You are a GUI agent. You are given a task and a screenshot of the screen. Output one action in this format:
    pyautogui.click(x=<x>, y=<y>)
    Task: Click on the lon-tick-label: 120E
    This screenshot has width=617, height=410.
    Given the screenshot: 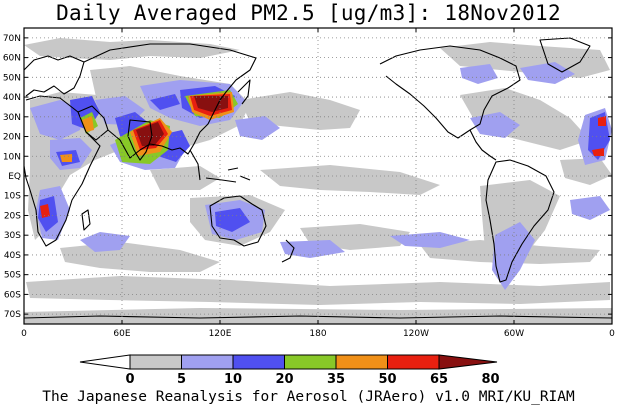 What is the action you would take?
    pyautogui.click(x=220, y=334)
    